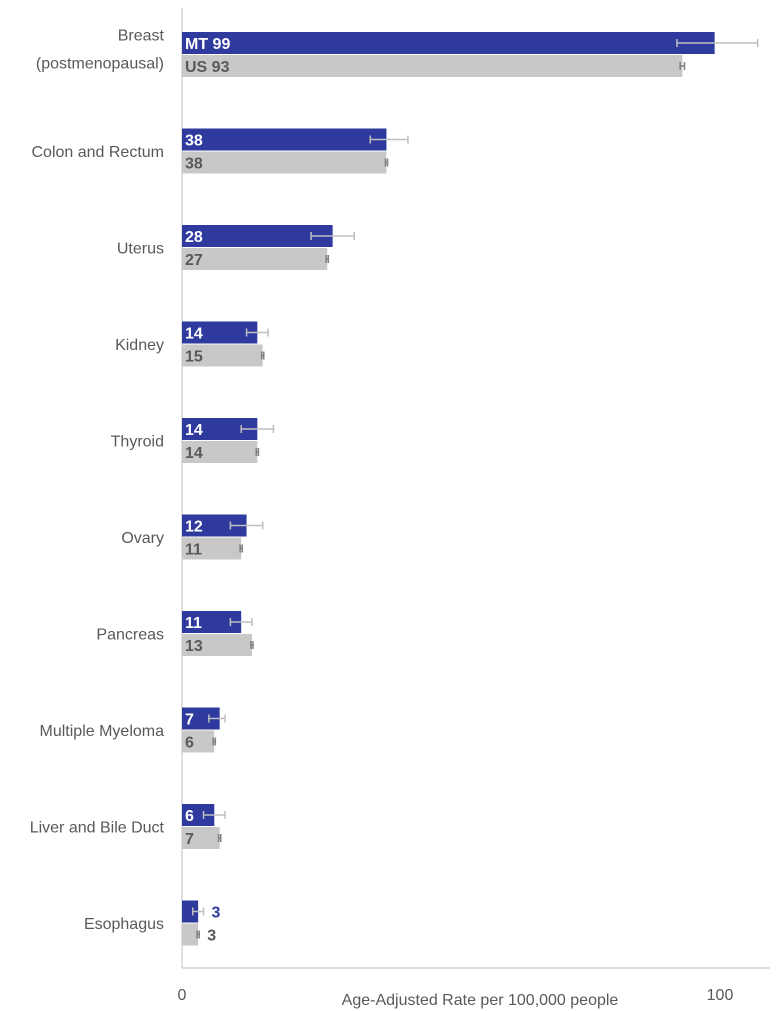 This screenshot has height=1011, width=777. I want to click on data-label-us: 13, so click(194, 646).